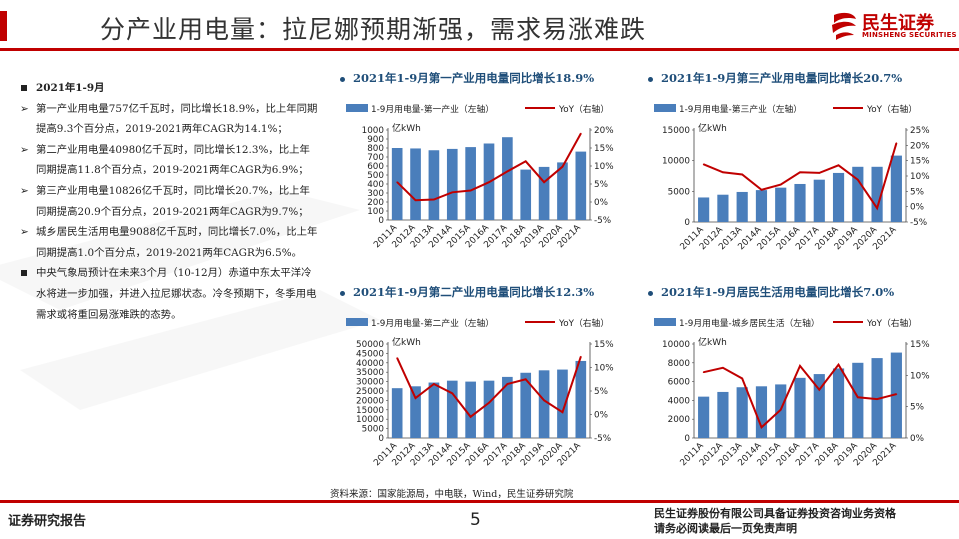  What do you see at coordinates (604, 131) in the screenshot?
I see `y-right-tick-label: 20%` at bounding box center [604, 131].